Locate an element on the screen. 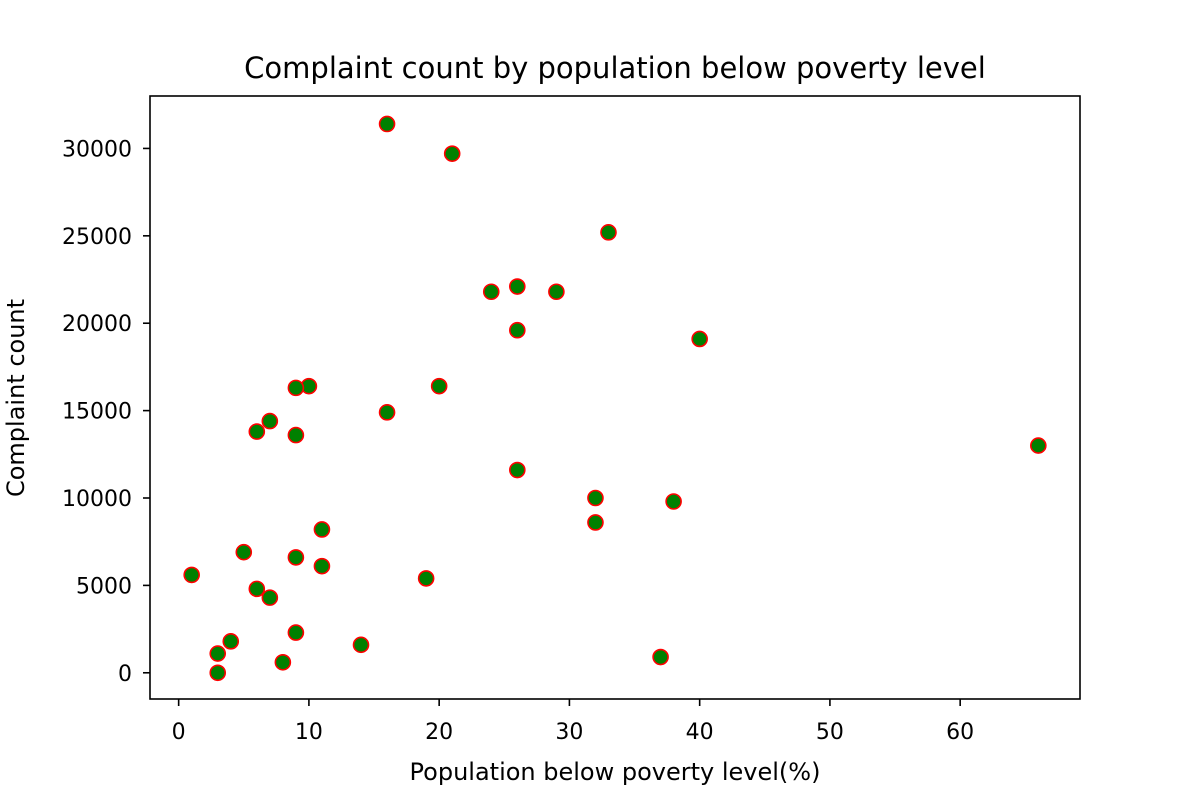  x-tick-label: 60 is located at coordinates (960, 732).